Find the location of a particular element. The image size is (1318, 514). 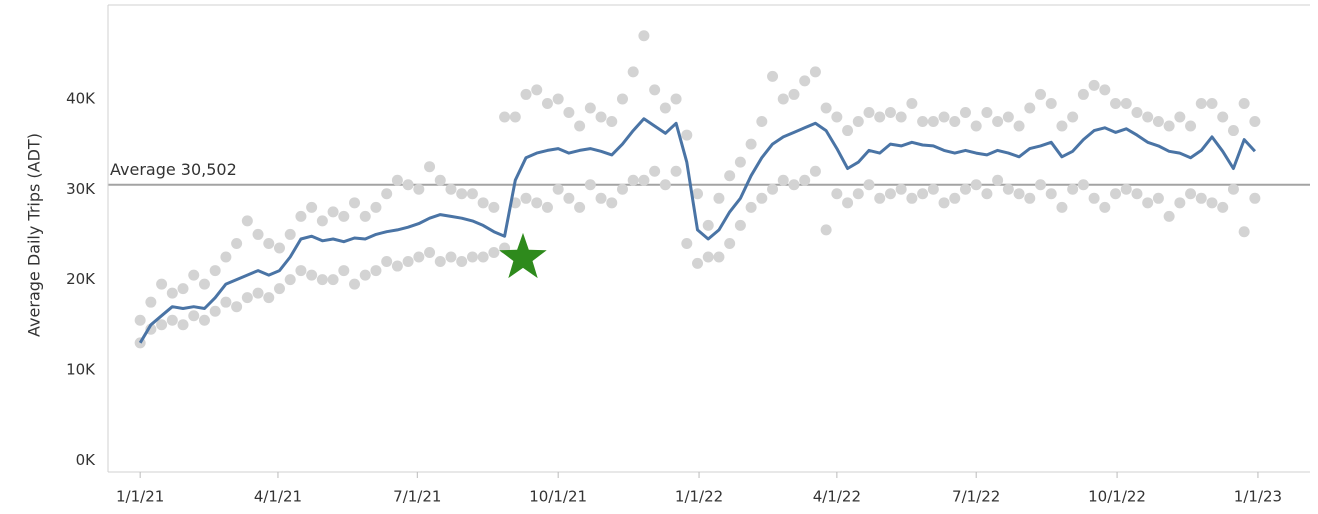

y-tick-label: 0K is located at coordinates (86, 460).